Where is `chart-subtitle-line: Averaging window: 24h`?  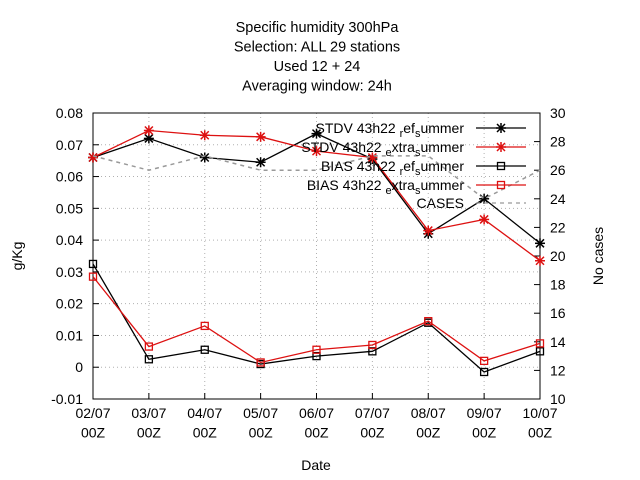
chart-subtitle-line: Averaging window: 24h is located at coordinates (317, 87).